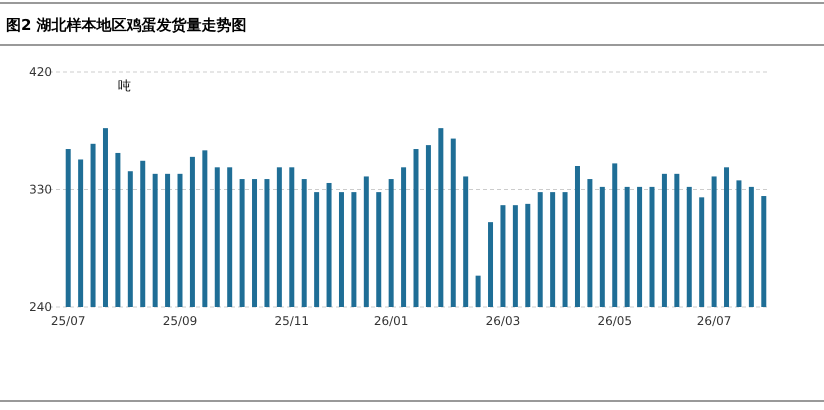 This screenshot has height=410, width=824. I want to click on x-tick-label: 26/05, so click(614, 321).